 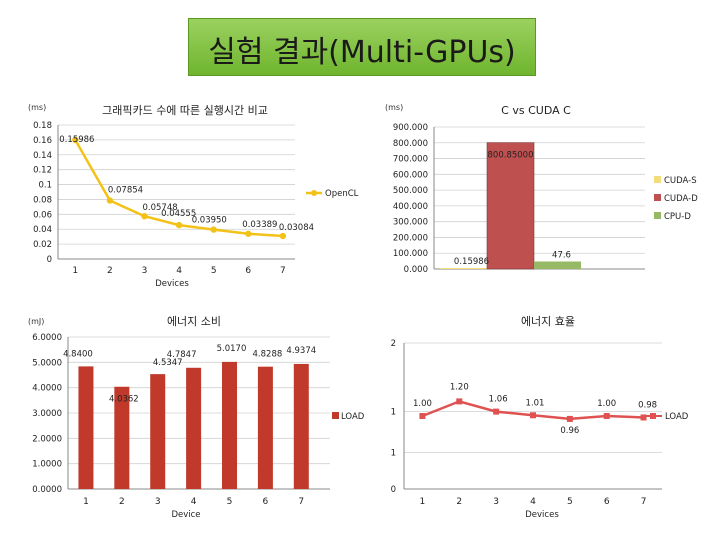 What do you see at coordinates (124, 400) in the screenshot?
I see `data-label: 4.0362` at bounding box center [124, 400].